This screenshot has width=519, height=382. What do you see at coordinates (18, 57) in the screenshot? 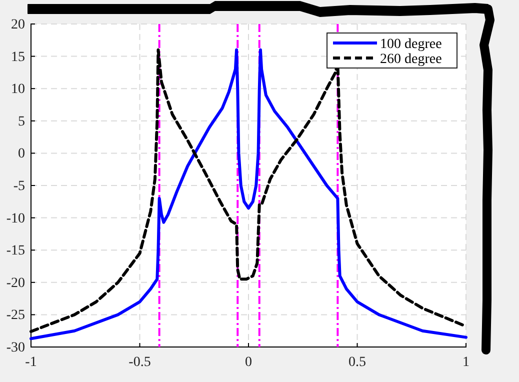
I see `y-tick-label: 15` at bounding box center [18, 57].